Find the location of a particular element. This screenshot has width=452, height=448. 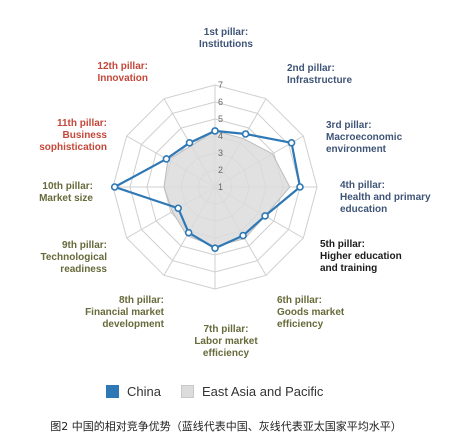

axis-label-6: 6th pillar: Goods market efficiency is located at coordinates (310, 313).